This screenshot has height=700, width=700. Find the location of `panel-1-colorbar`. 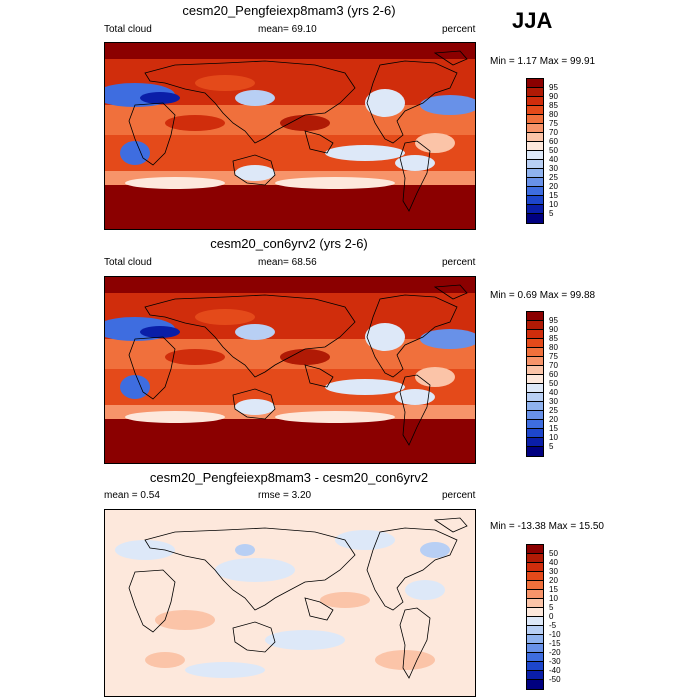

panel-1-colorbar is located at coordinates (535, 151).